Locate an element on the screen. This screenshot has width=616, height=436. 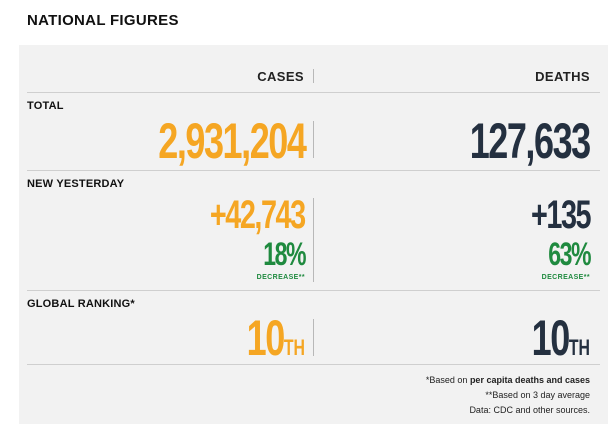
total-label: TOTAL is located at coordinates (45, 106).